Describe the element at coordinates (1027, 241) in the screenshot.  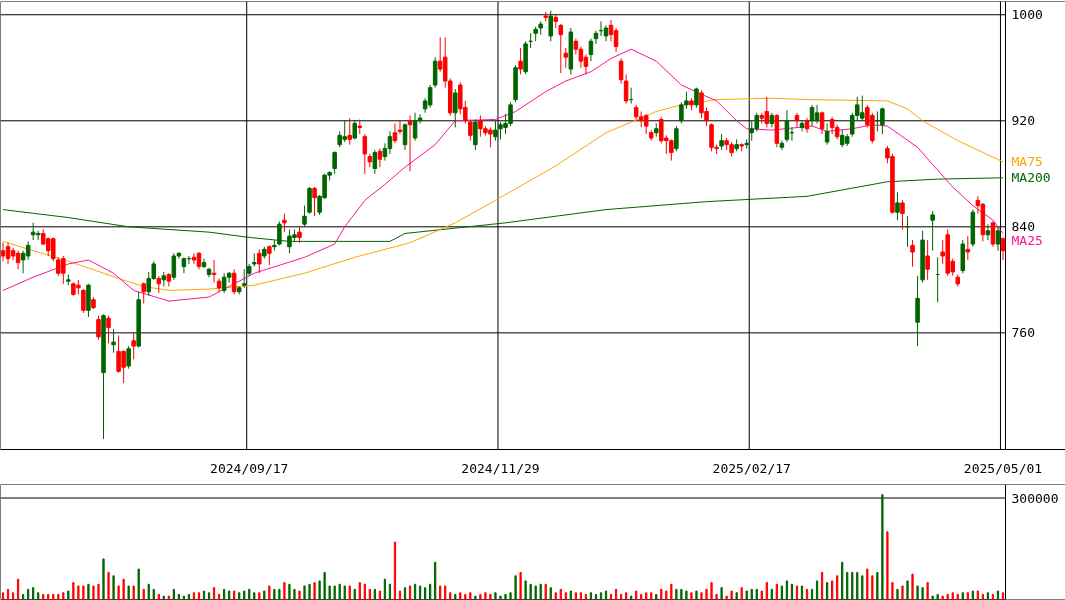
I see `series-label: MA25` at that location.